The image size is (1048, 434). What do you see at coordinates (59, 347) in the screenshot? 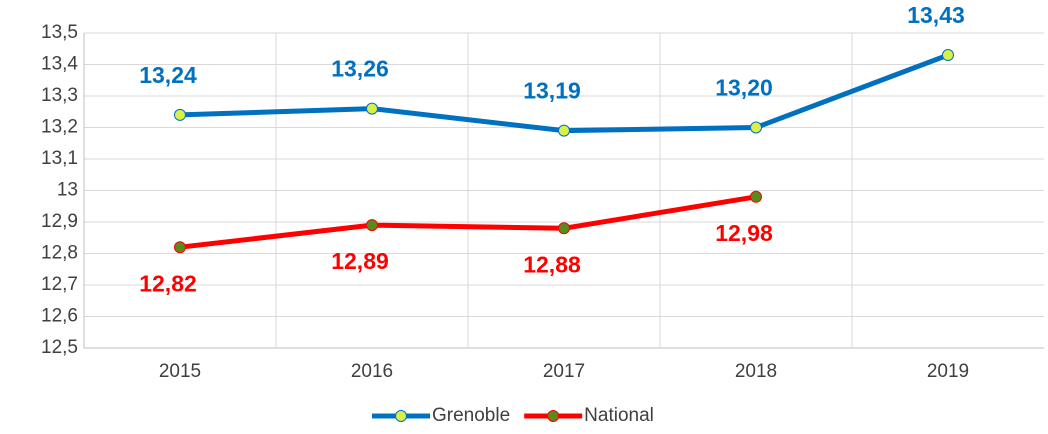
I see `y-tick-label: 12,5` at bounding box center [59, 347].